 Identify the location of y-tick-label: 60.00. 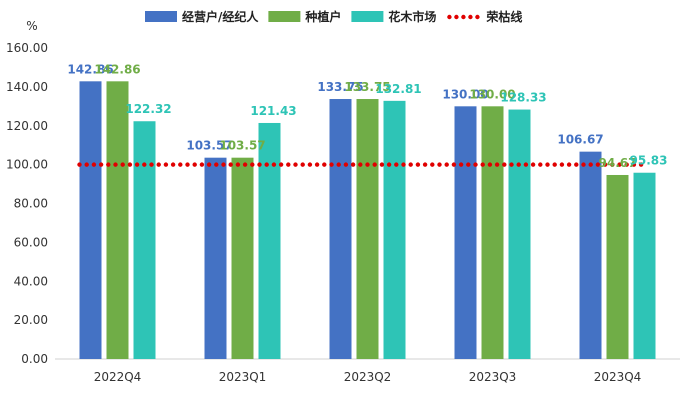
(31, 242).